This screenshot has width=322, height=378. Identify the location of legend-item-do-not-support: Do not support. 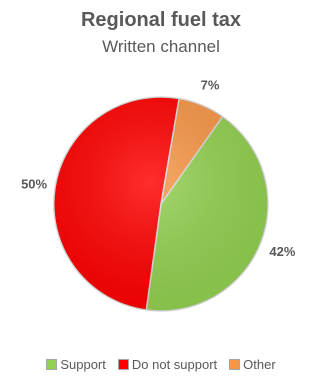
(167, 364).